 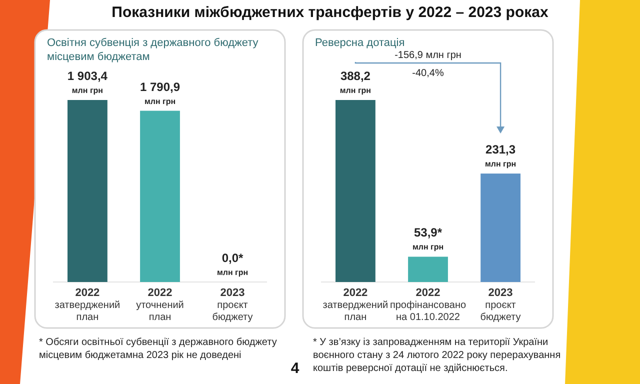 I want to click on text: * У зв’язку із запровадженням на території України воєнного стану з 24 лютого 2022 року перерахування коштів реверсної дотації не здійснюється., so click(x=437, y=355).